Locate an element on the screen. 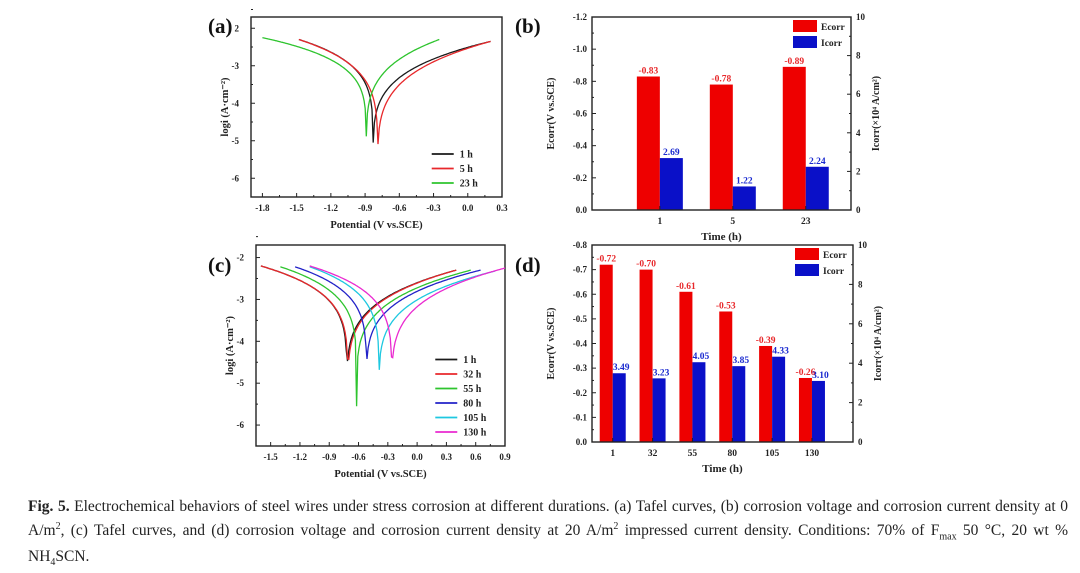 This screenshot has width=1080, height=573. caption-sup-2: 2 is located at coordinates (616, 526).